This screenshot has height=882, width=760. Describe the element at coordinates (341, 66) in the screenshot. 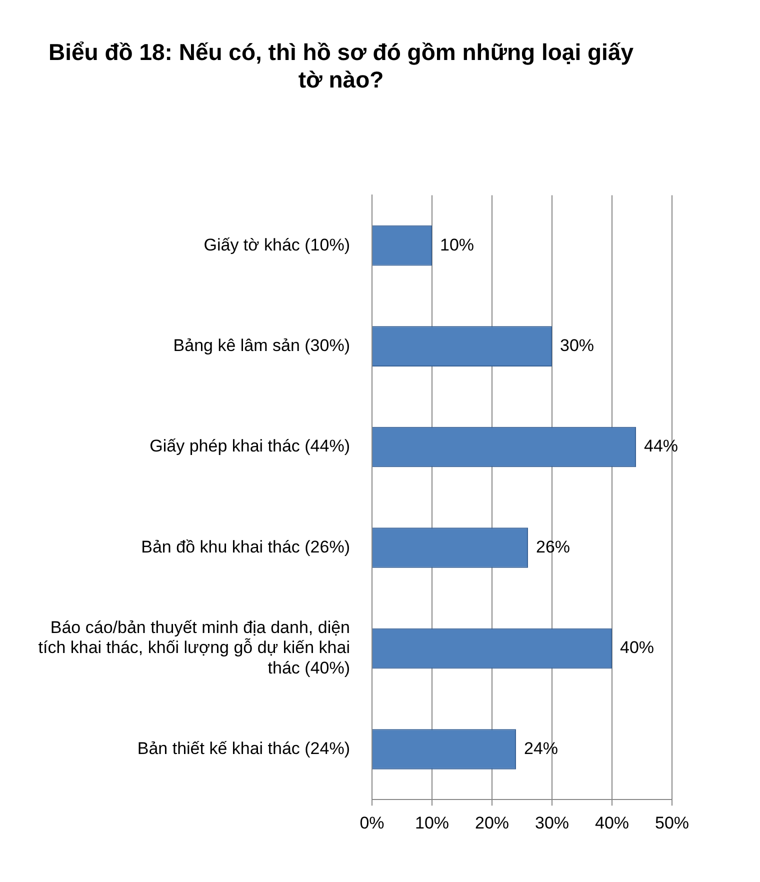

I see `chart-title: Biểu đồ 18: Nếu có, thì hồ sơ đó gồm những loại giấy tờ nào?` at that location.